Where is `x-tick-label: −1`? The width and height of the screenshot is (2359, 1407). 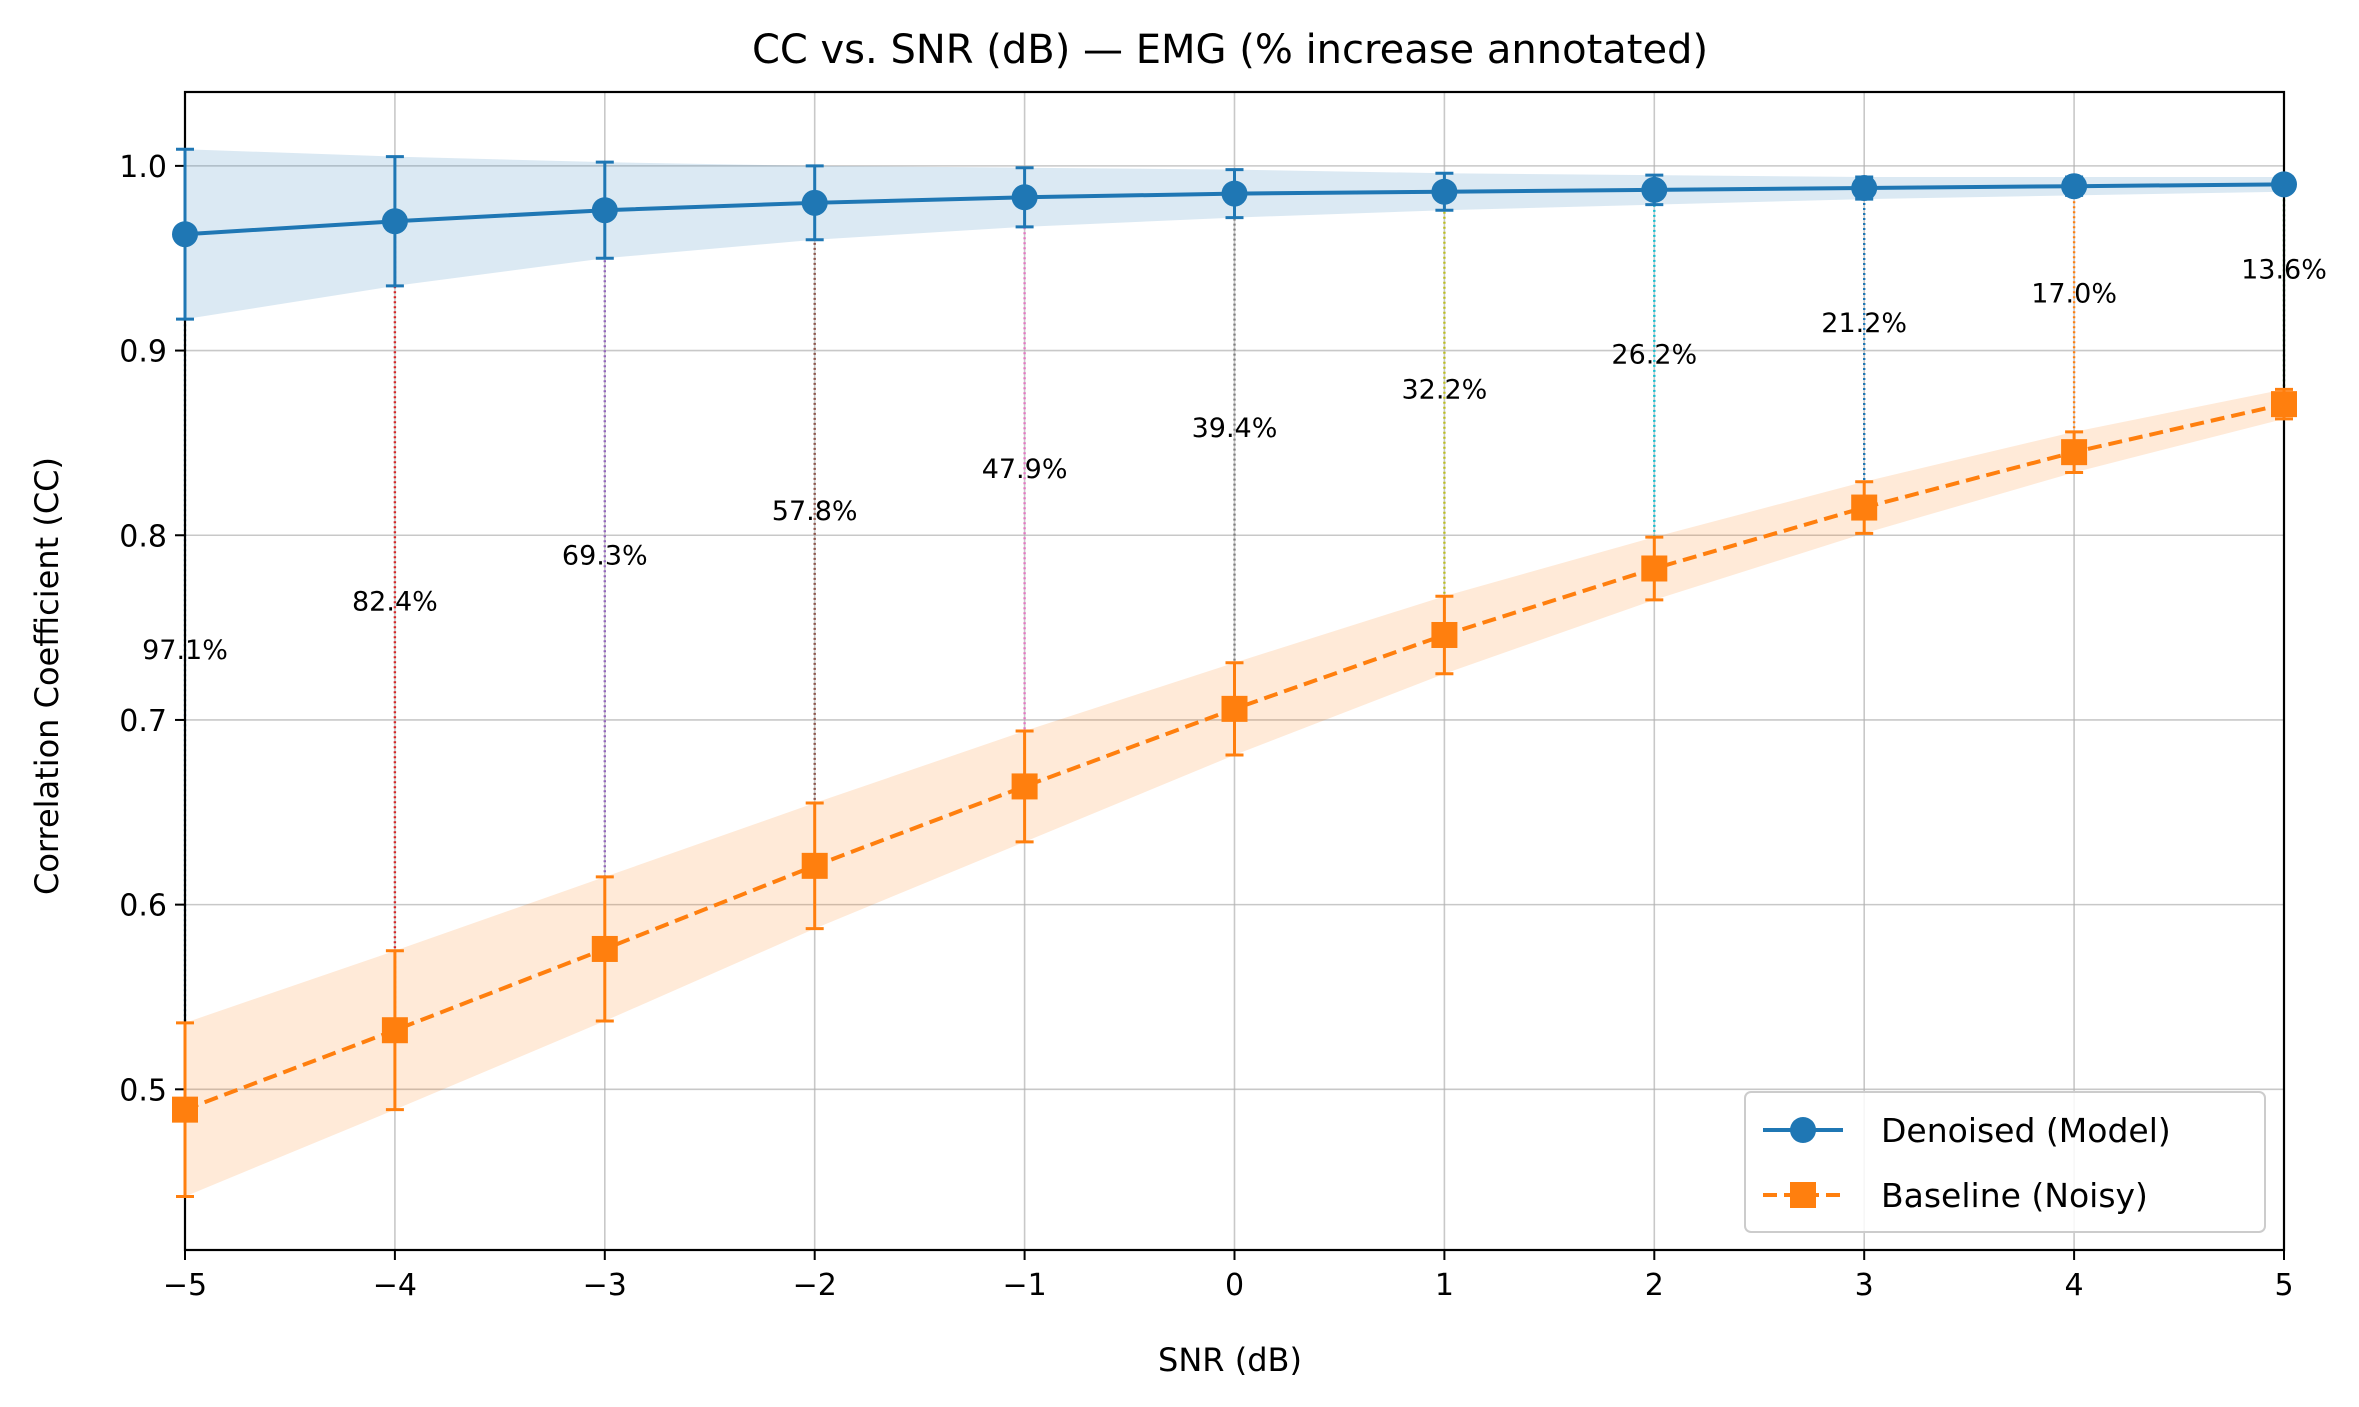 x-tick-label: −1 is located at coordinates (1024, 1285).